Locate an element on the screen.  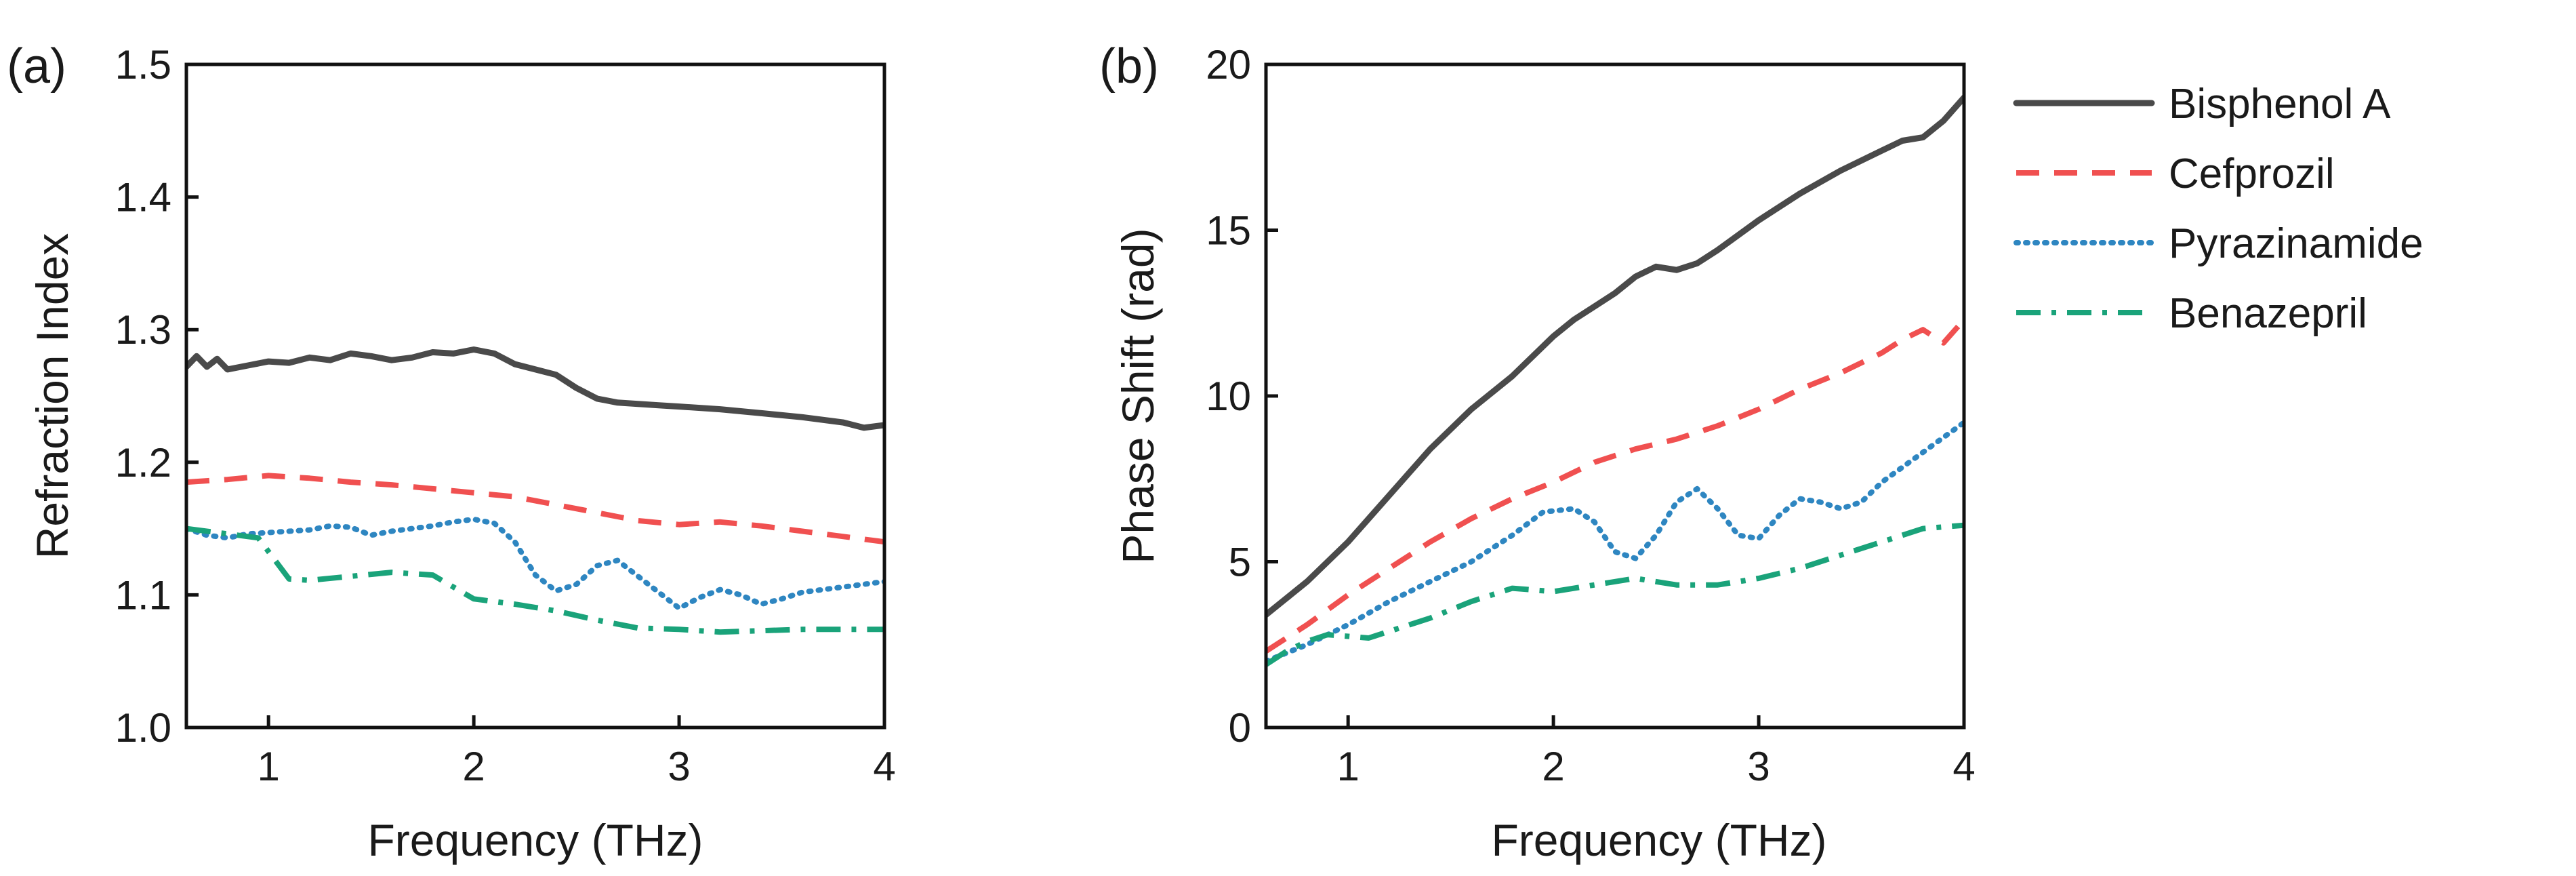
panel-a-series-bisphenol-a is located at coordinates (535, 388).